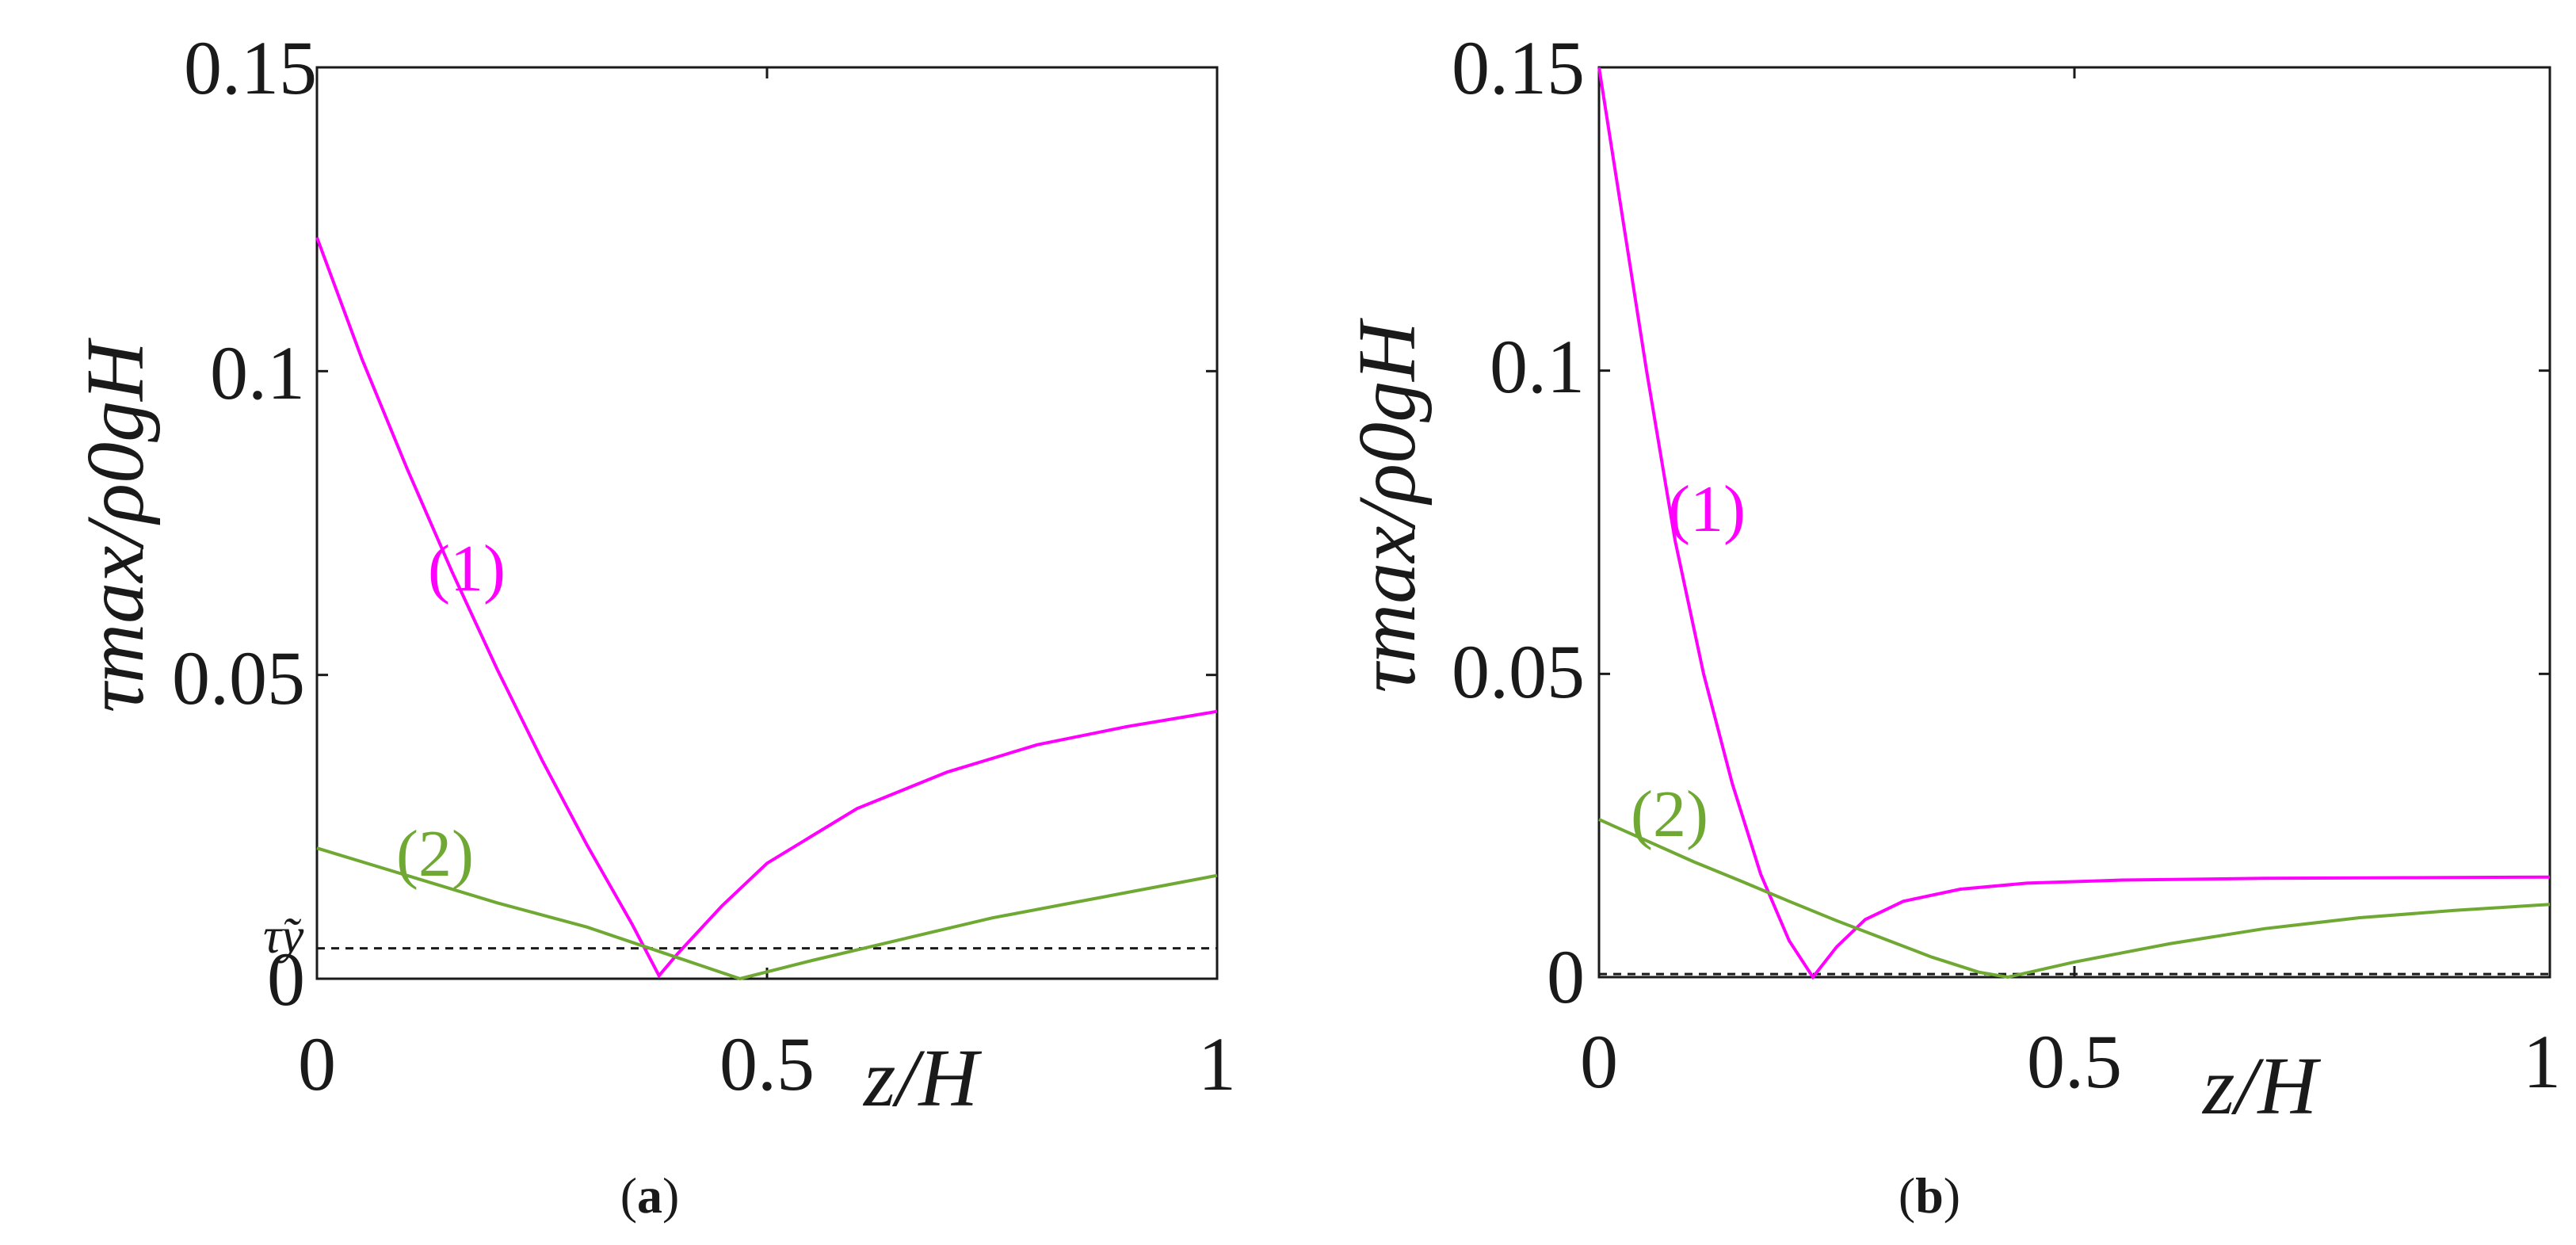 Image resolution: width=2576 pixels, height=1245 pixels. Describe the element at coordinates (286, 980) in the screenshot. I see `y-tick-label-a-0: 0` at that location.